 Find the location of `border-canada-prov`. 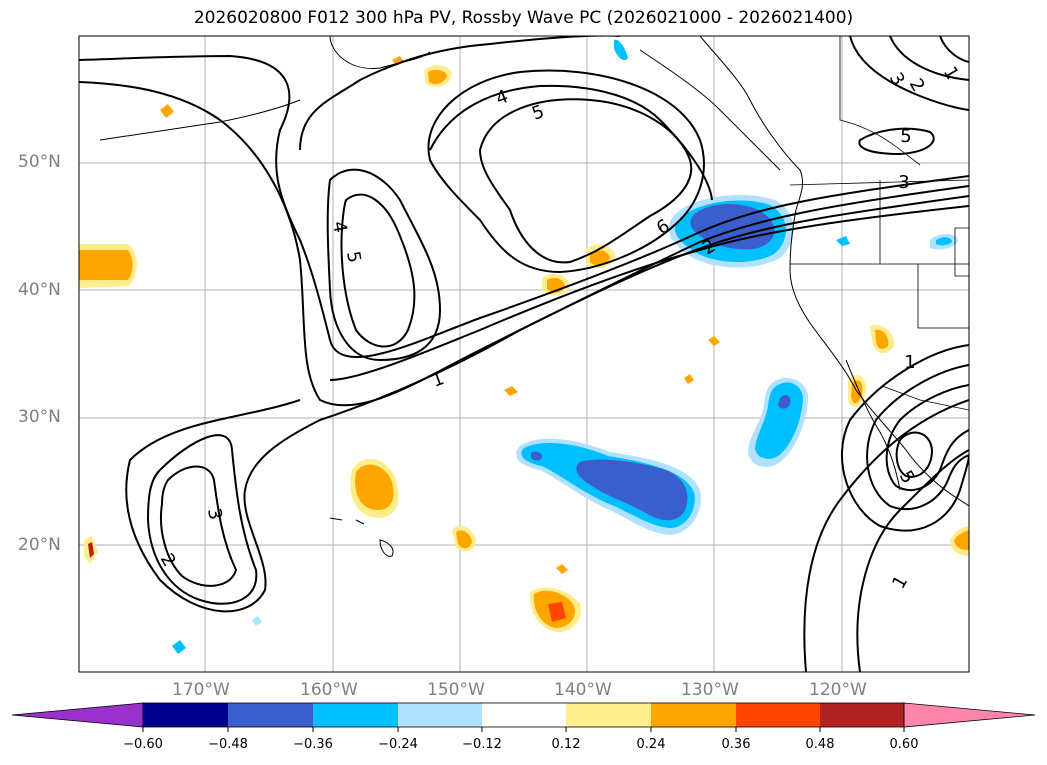

border-canada-prov is located at coordinates (880, 101).